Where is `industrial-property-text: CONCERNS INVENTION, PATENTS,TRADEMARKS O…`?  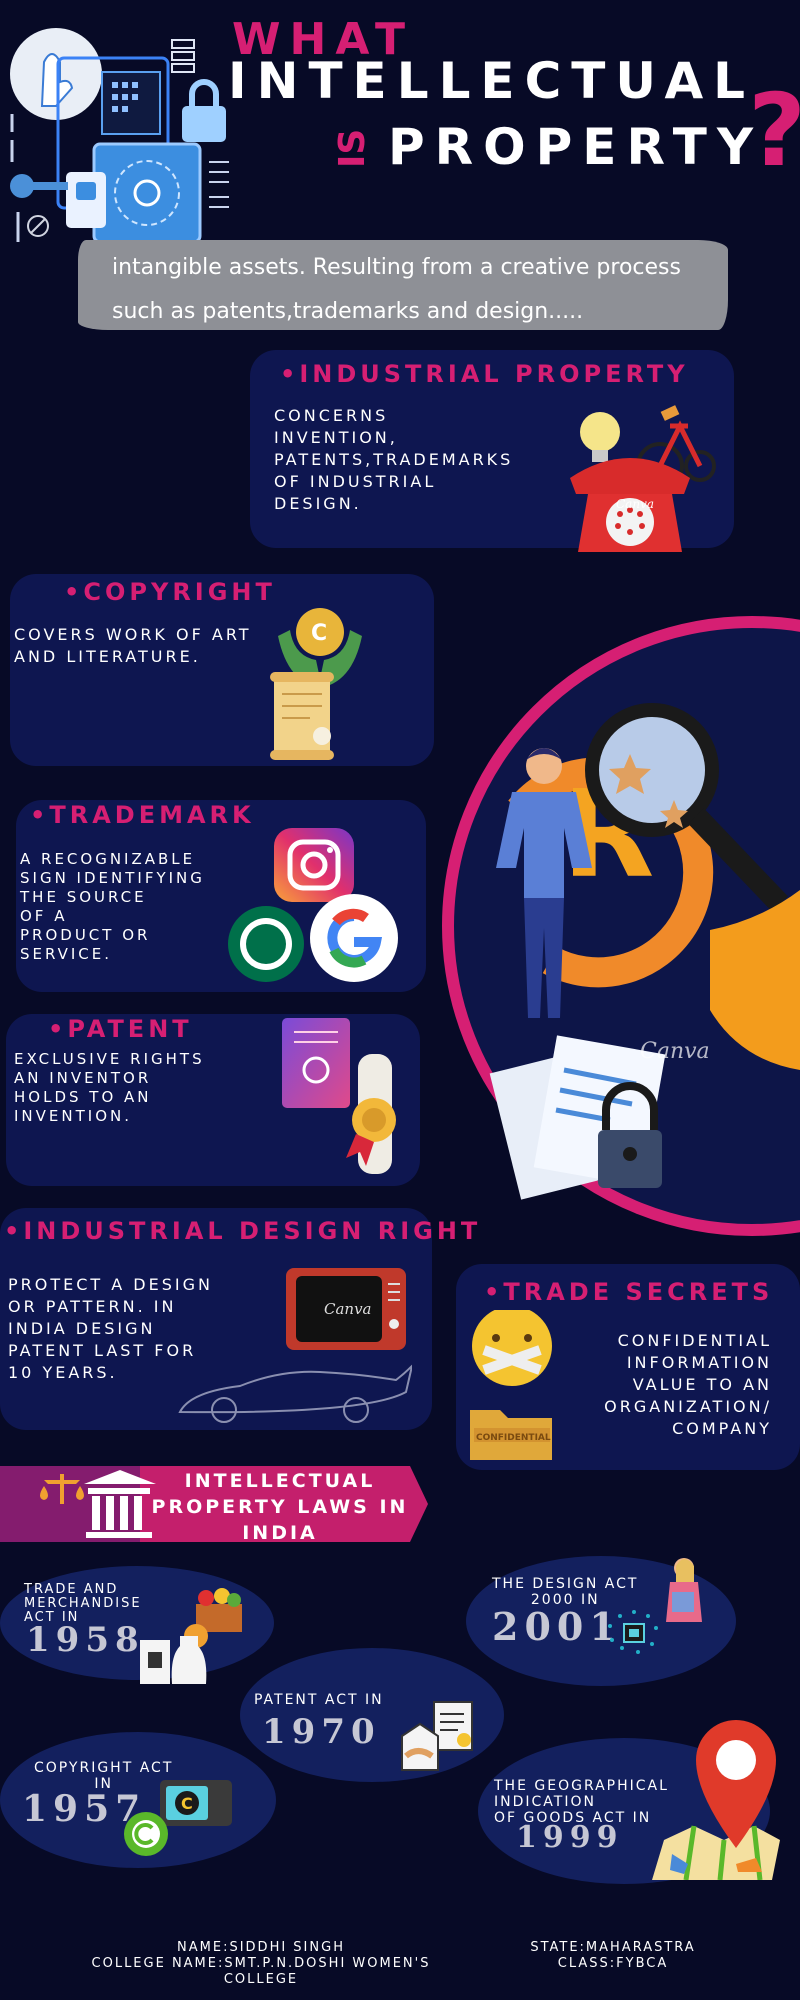
industrial-property-text: CONCERNS INVENTION, PATENTS,TRADEMARKS O… is located at coordinates (394, 459).